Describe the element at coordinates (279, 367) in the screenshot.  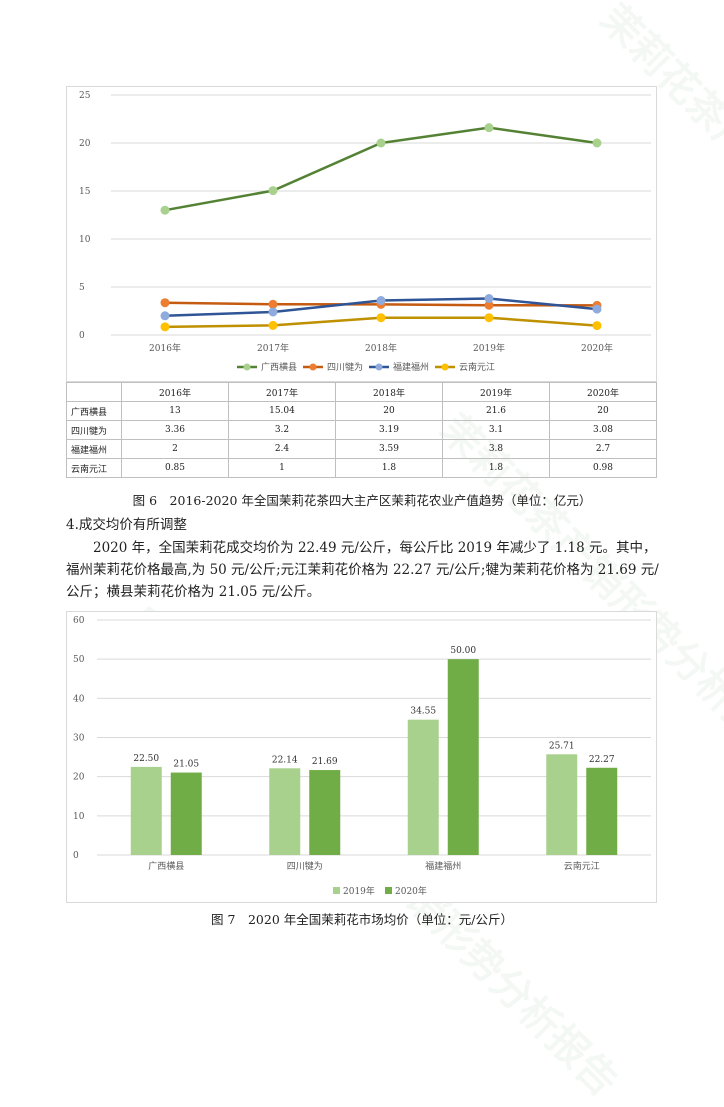
I see `legend-label: 广西横县` at that location.